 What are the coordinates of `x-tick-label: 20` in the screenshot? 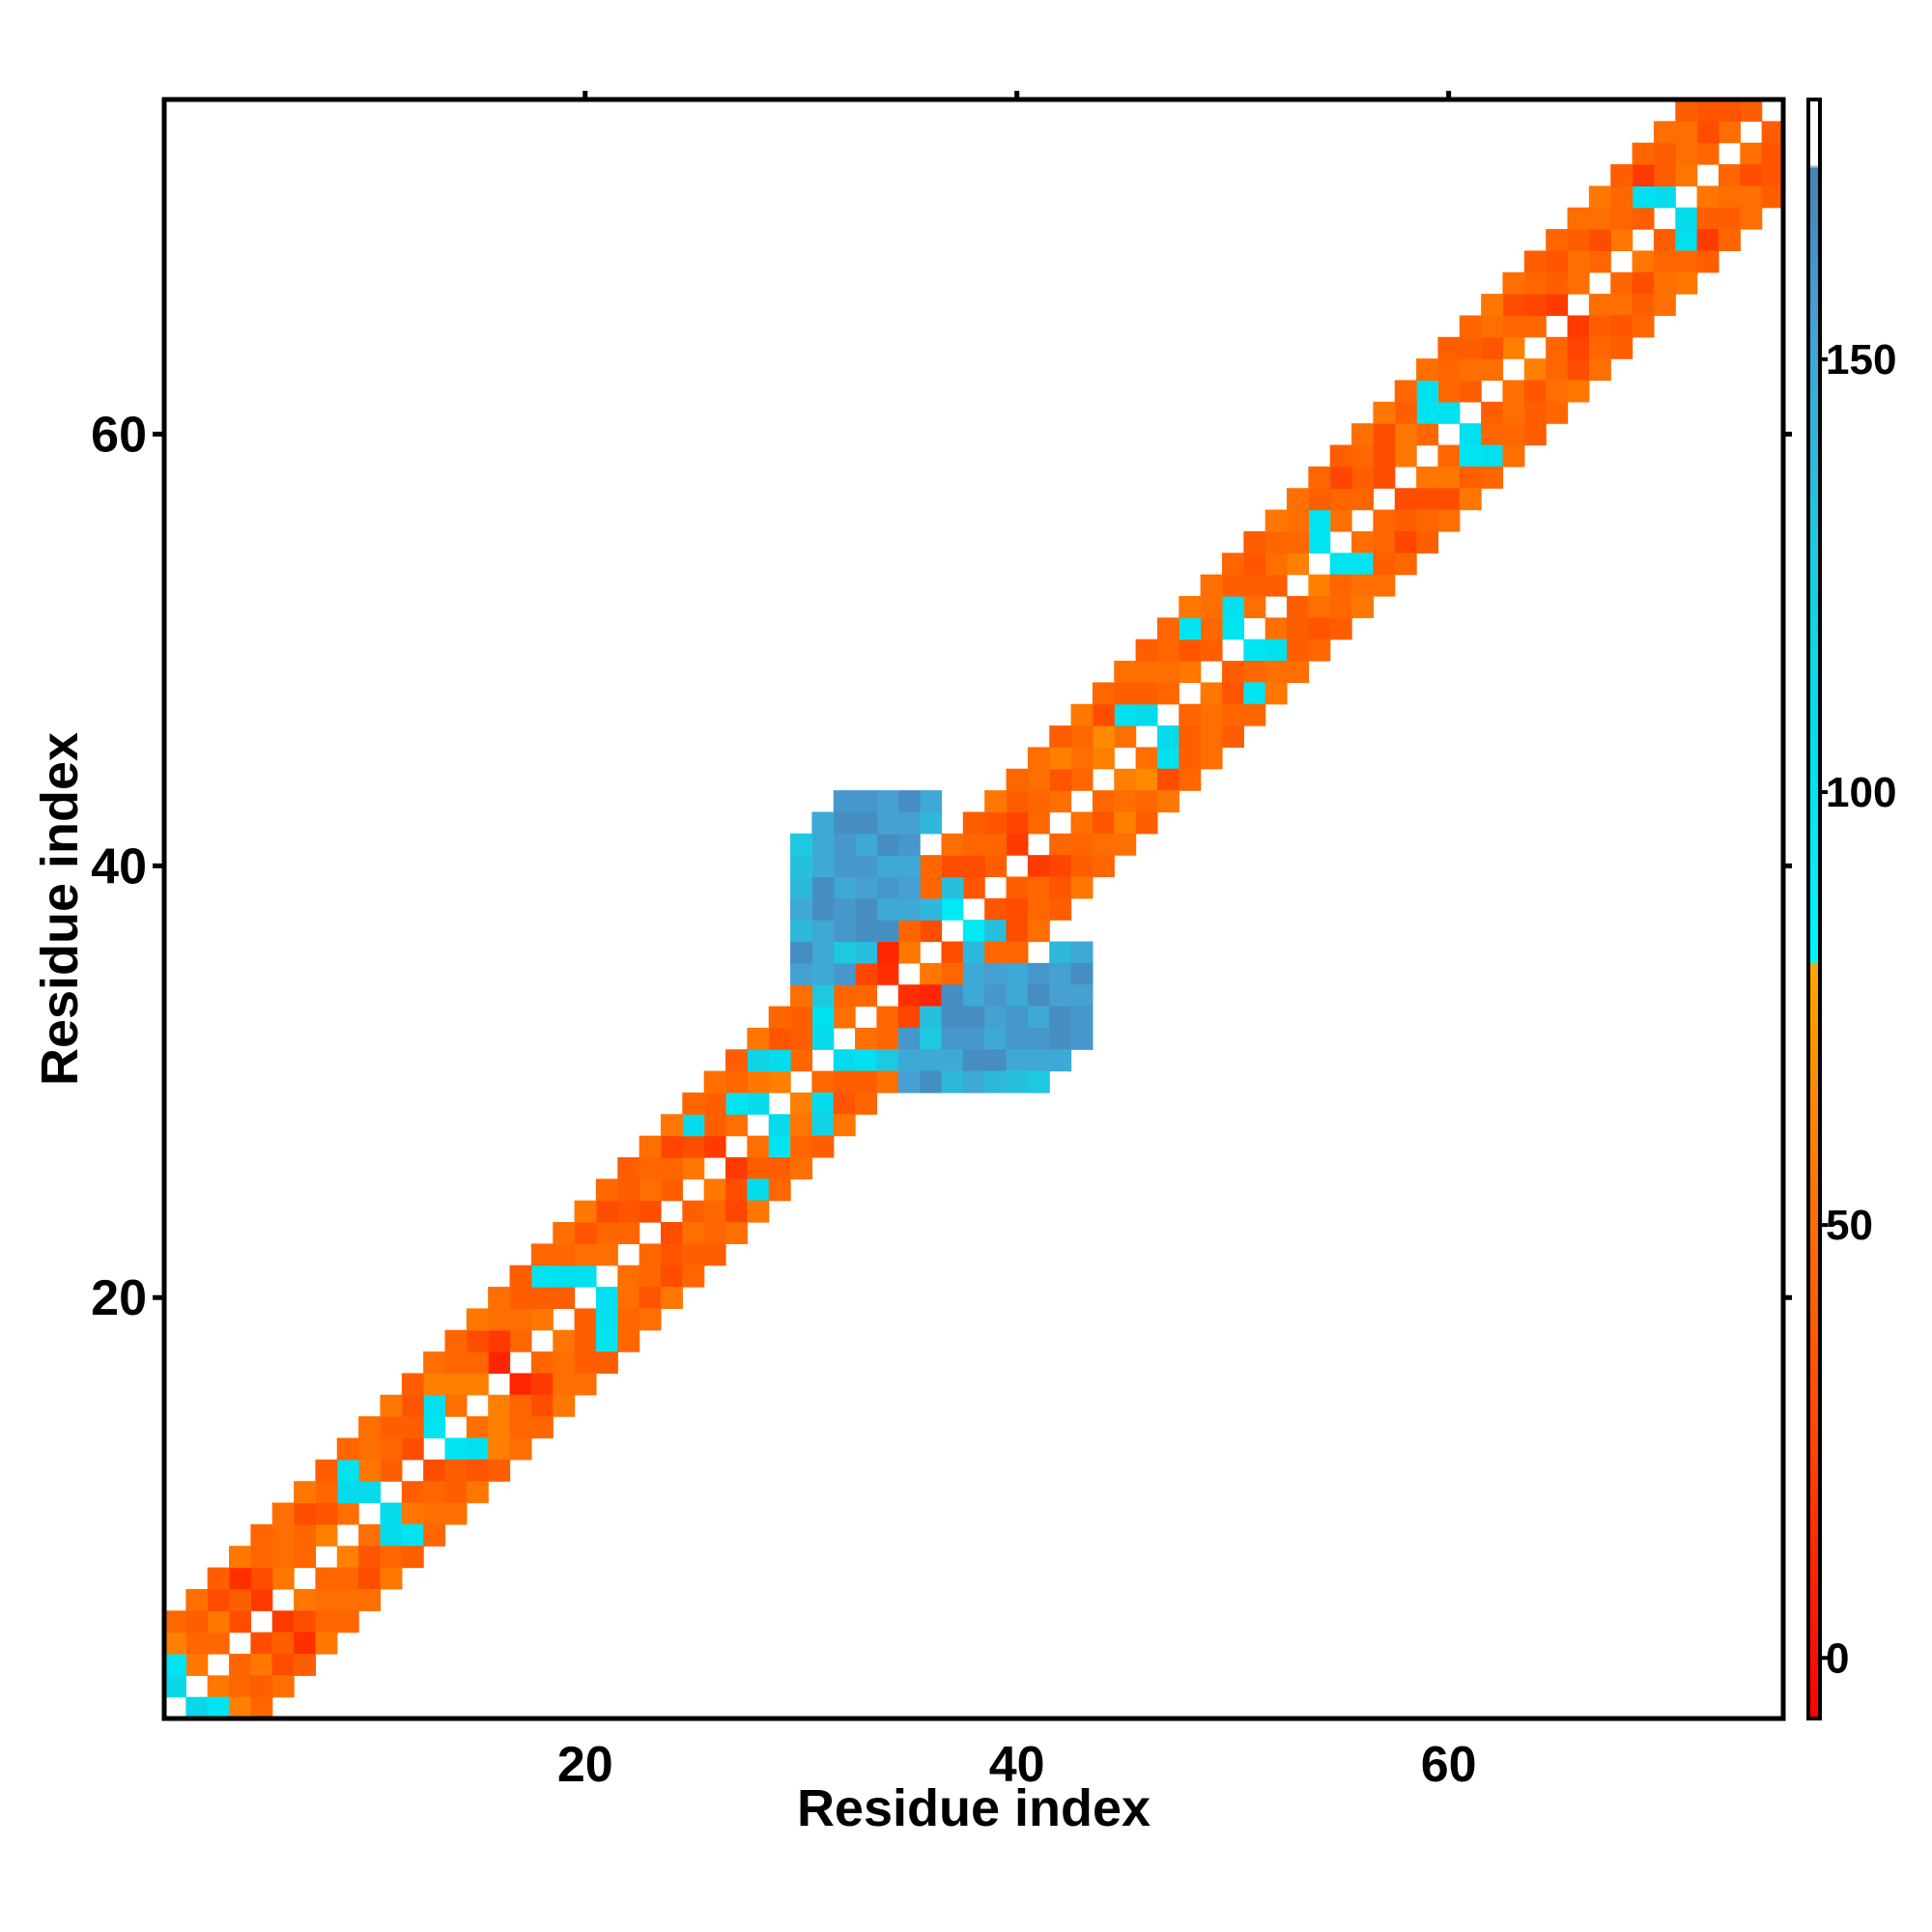 It's located at (585, 1765).